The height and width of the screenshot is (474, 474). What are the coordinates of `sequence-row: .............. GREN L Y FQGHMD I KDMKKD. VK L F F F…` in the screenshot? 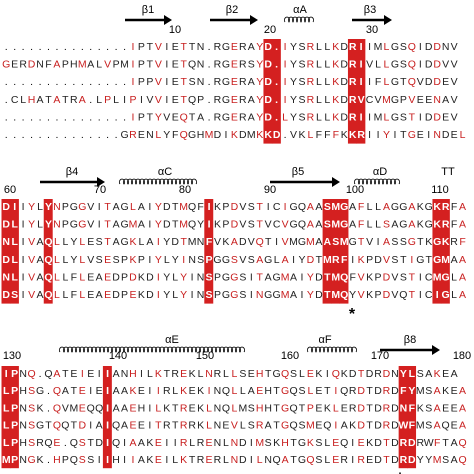 It's located at (235, 135).